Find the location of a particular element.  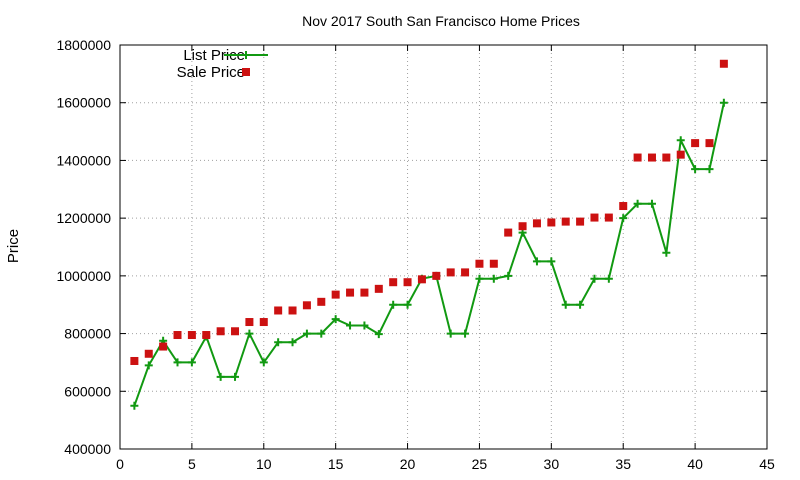

x-tick-label: 10 is located at coordinates (264, 464).